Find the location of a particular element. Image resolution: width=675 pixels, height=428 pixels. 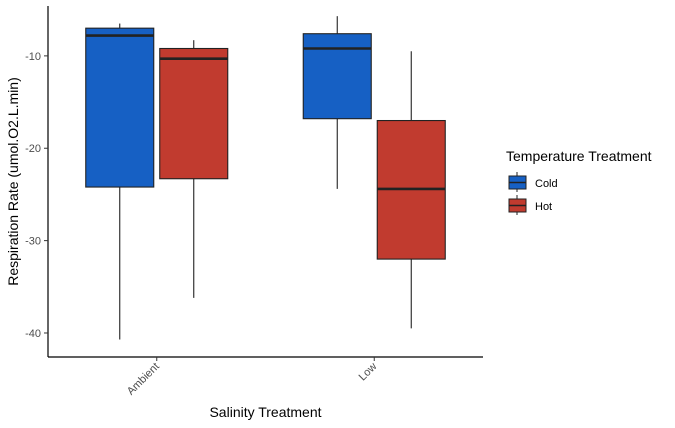

legend-items: Cold Hot is located at coordinates (533, 193).